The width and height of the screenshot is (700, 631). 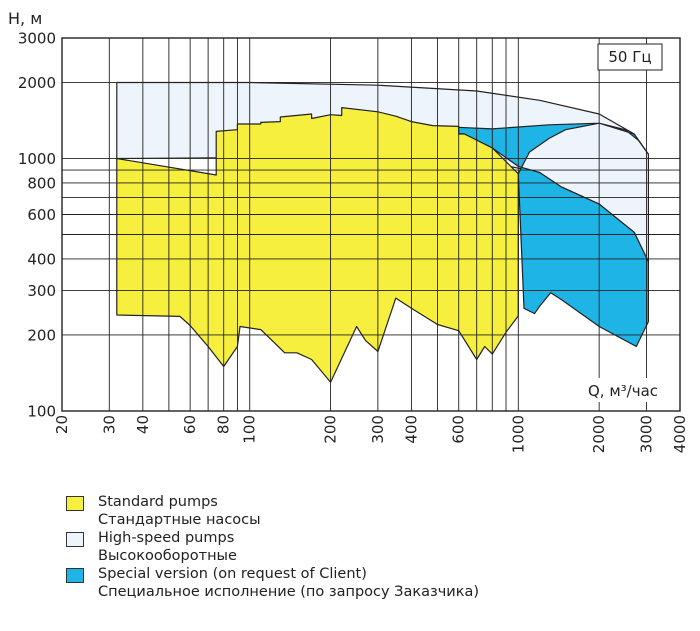 I want to click on legend-label-high-speed-ru: Высокооборотные, so click(x=167, y=556).